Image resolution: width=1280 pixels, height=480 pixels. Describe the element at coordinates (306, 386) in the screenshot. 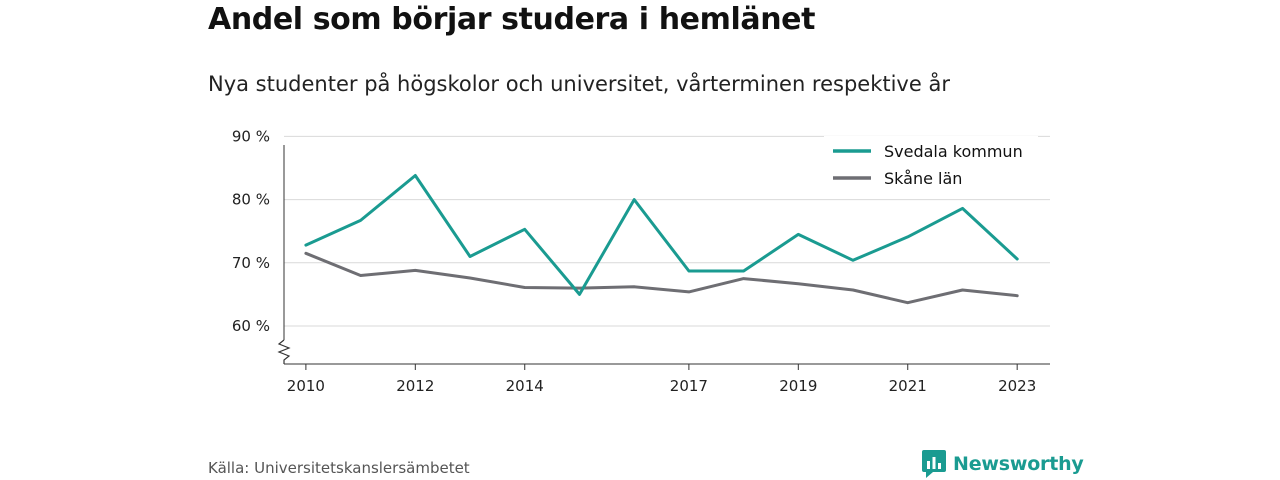

I see `x-tick-label: 2010` at that location.